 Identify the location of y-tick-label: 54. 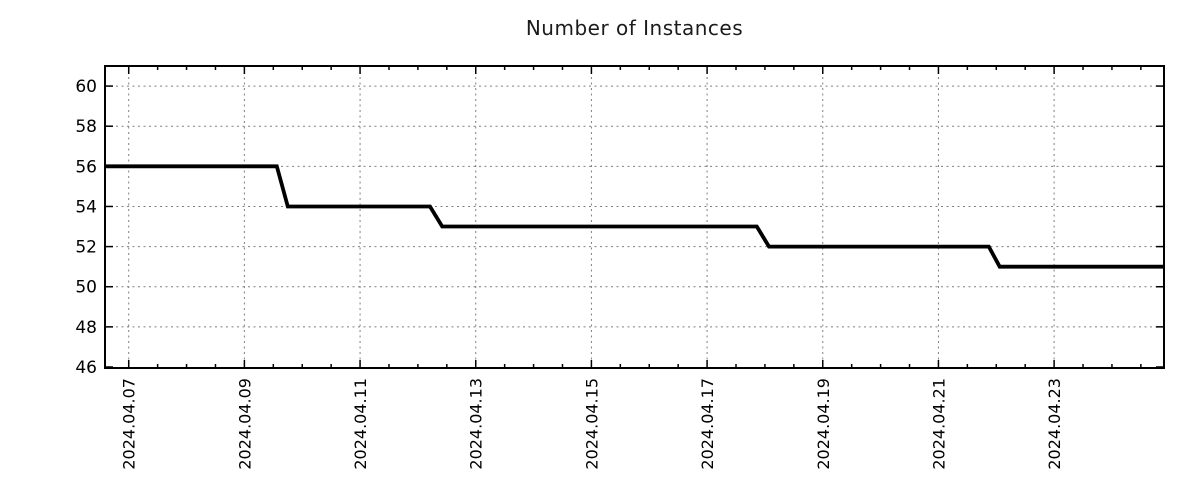
(86, 207).